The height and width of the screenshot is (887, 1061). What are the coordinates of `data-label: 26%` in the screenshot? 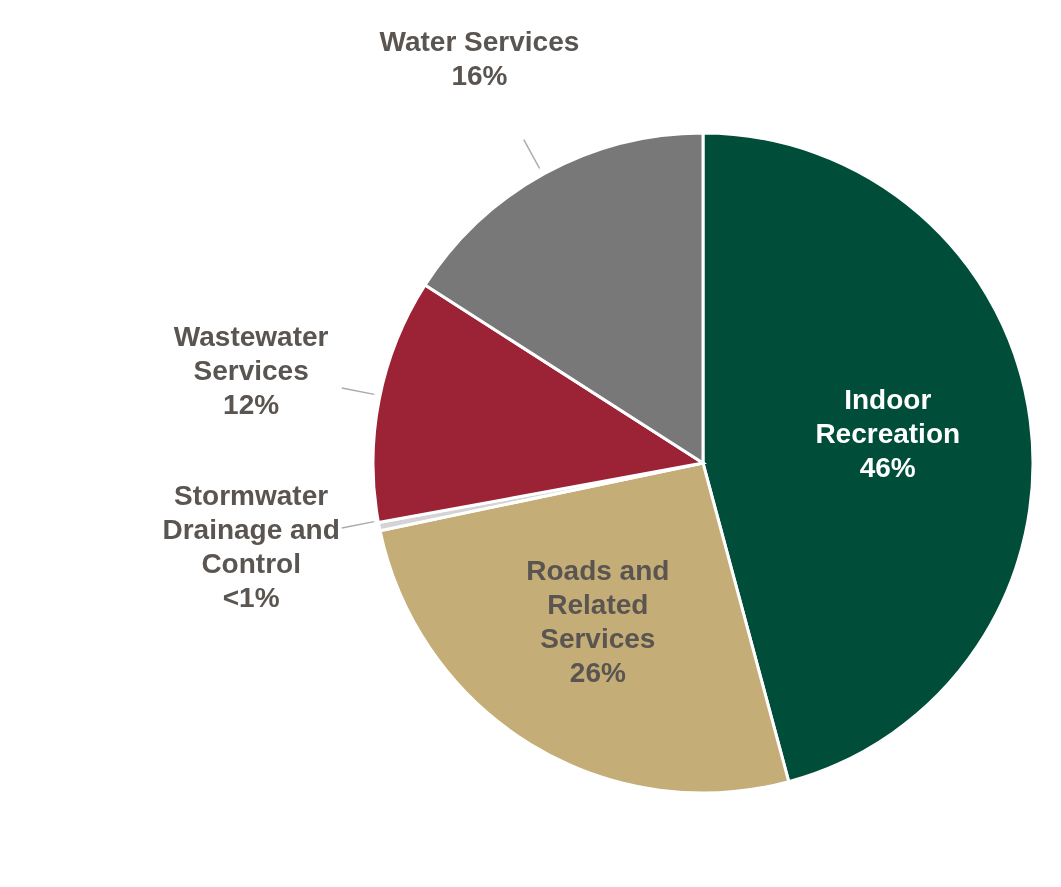 It's located at (597, 672).